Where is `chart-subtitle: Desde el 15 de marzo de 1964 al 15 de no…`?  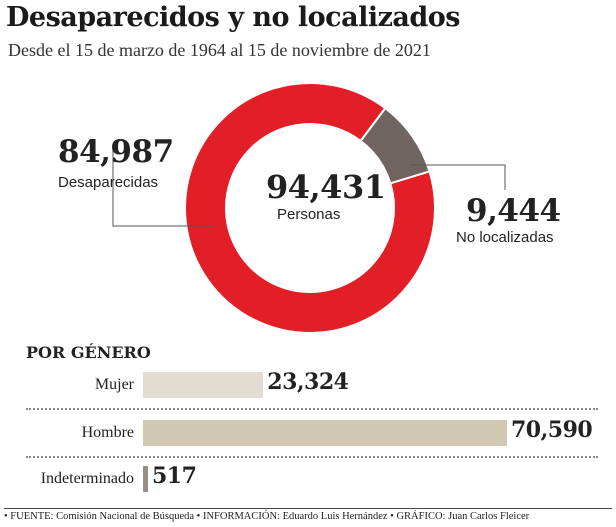 chart-subtitle: Desde el 15 de marzo de 1964 al 15 de no… is located at coordinates (219, 50).